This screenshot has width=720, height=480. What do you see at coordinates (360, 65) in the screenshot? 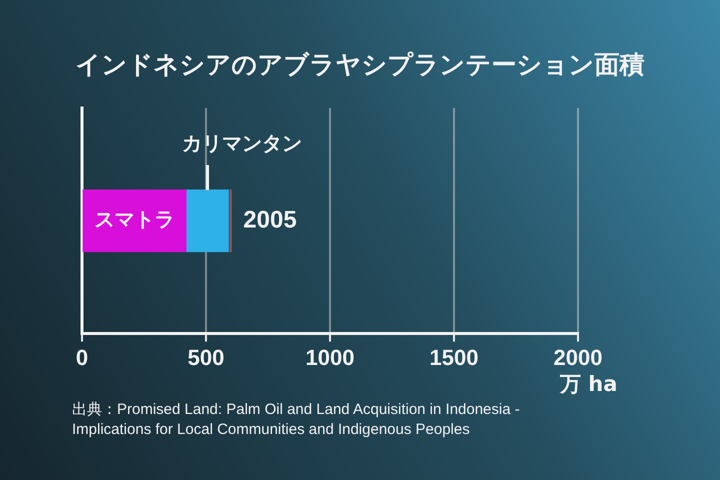
I see `chart-title: インドネシアのアブラヤシプランテーション面積` at bounding box center [360, 65].